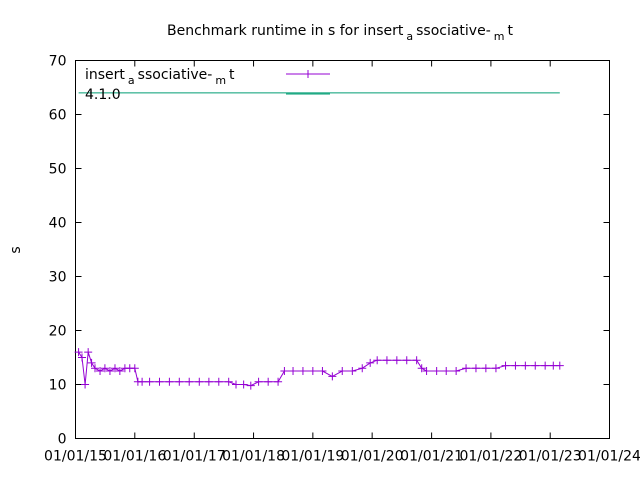 Image resolution: width=640 pixels, height=480 pixels. What do you see at coordinates (62, 440) in the screenshot?
I see `y-tick-label: 0` at bounding box center [62, 440].